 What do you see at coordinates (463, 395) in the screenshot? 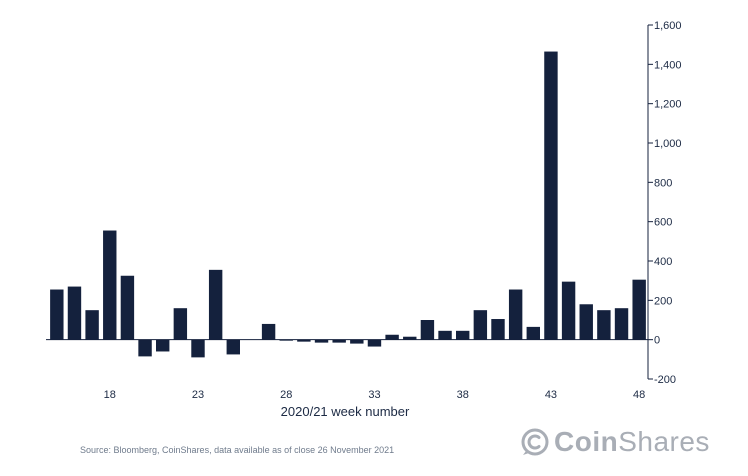
I see `x-tick-label: 38` at bounding box center [463, 395].